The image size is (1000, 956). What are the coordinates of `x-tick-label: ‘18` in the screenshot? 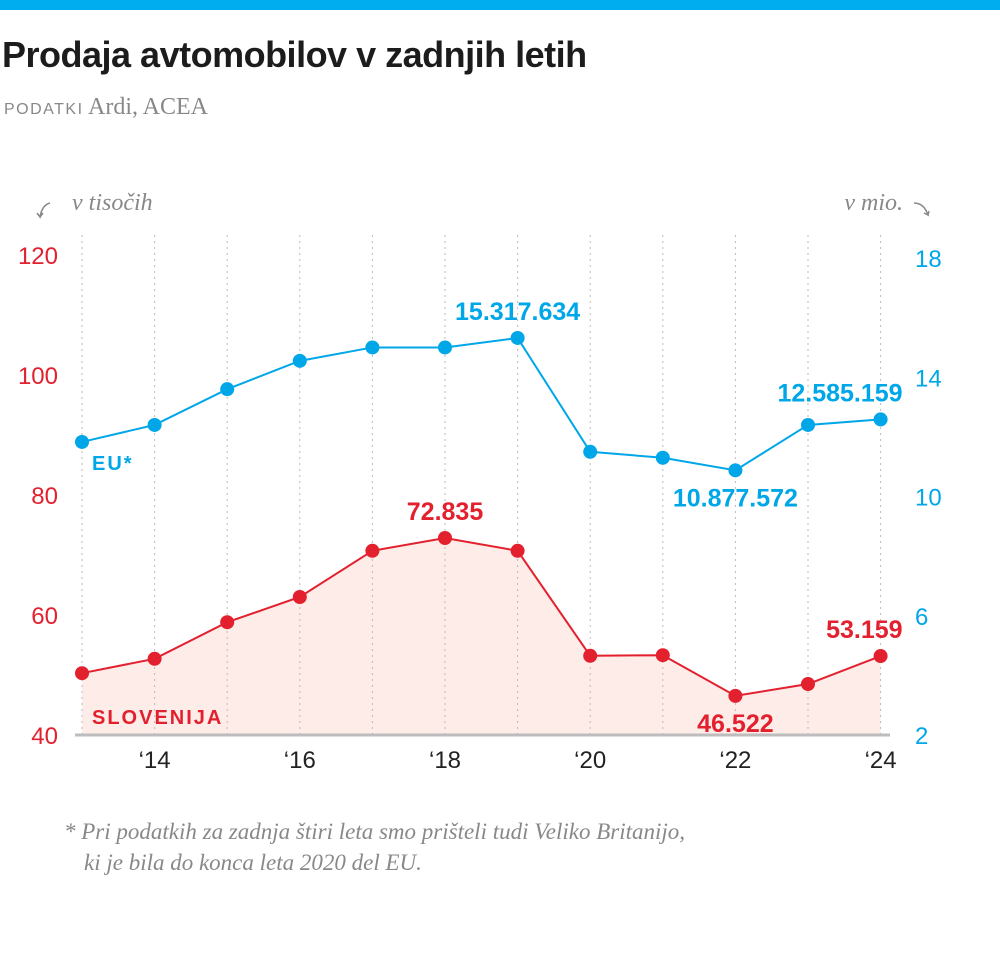 It's located at (445, 760).